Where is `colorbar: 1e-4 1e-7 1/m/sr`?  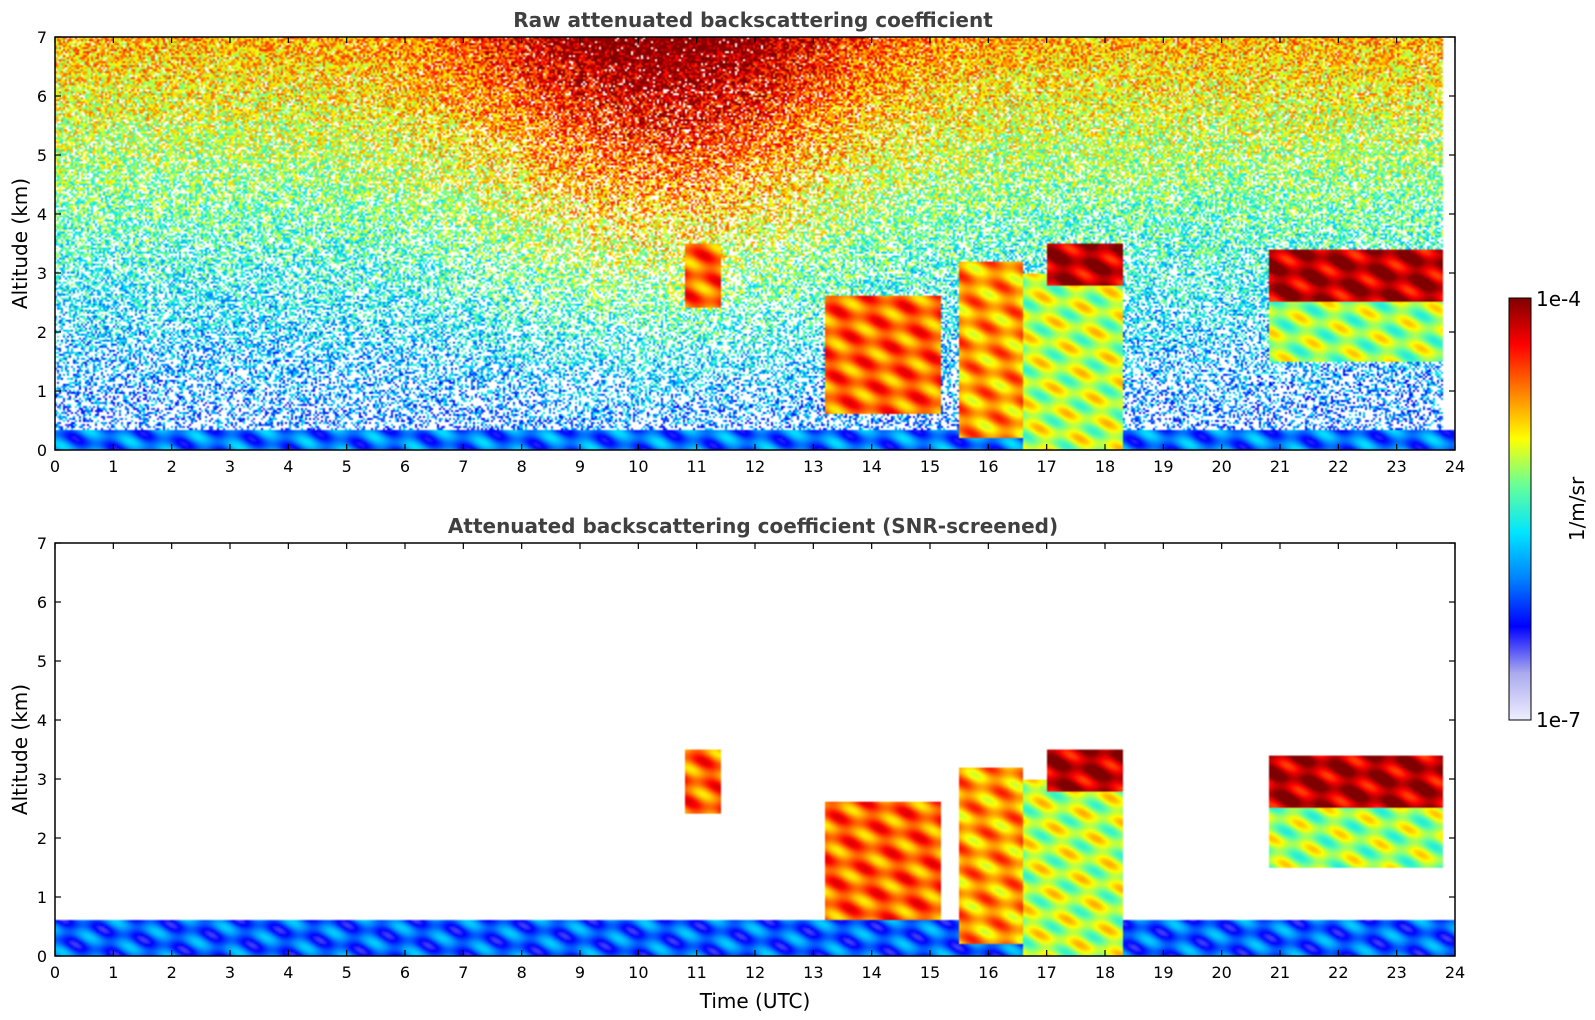
colorbar: 1e-4 1e-7 1/m/sr is located at coordinates (1548, 509).